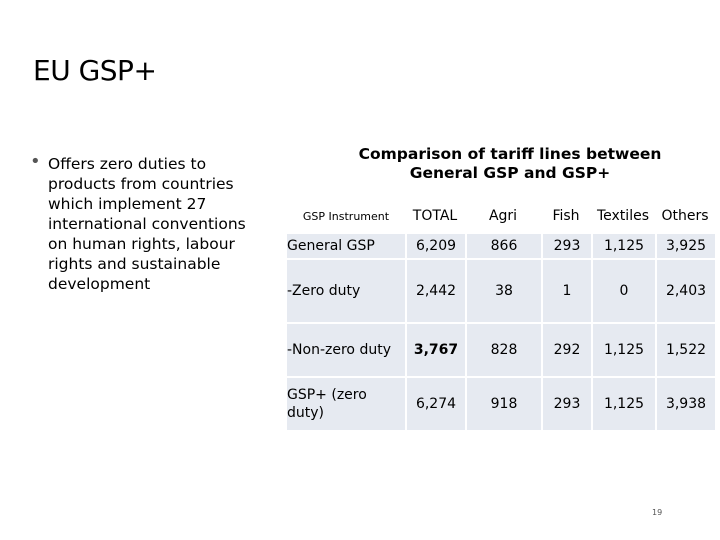 The width and height of the screenshot is (720, 540). Describe the element at coordinates (685, 216) in the screenshot. I see `header-others: Others` at that location.